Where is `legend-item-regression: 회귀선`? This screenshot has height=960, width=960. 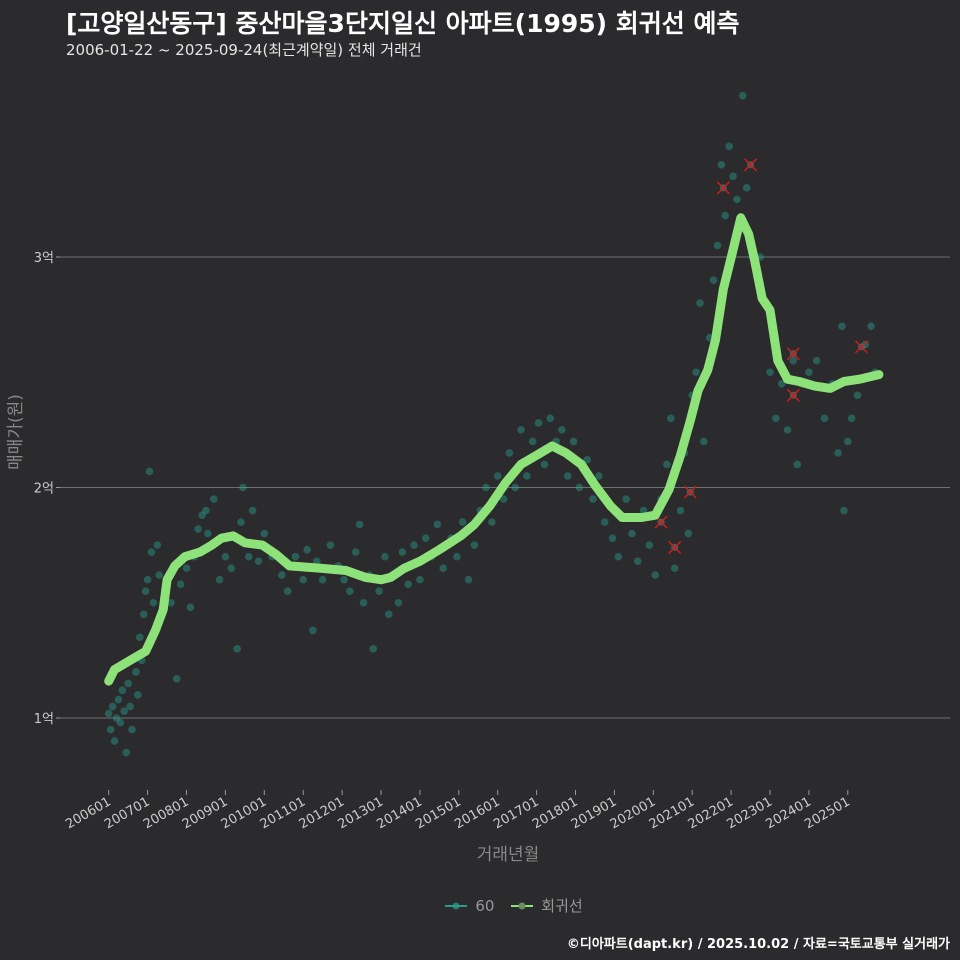
legend-item-regression: 회귀선 is located at coordinates (547, 905).